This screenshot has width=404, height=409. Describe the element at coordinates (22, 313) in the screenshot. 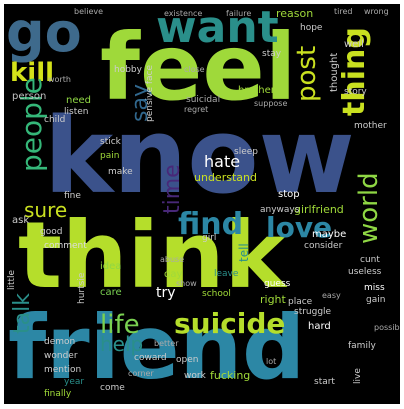

I see `word-talk: talk` at that location.